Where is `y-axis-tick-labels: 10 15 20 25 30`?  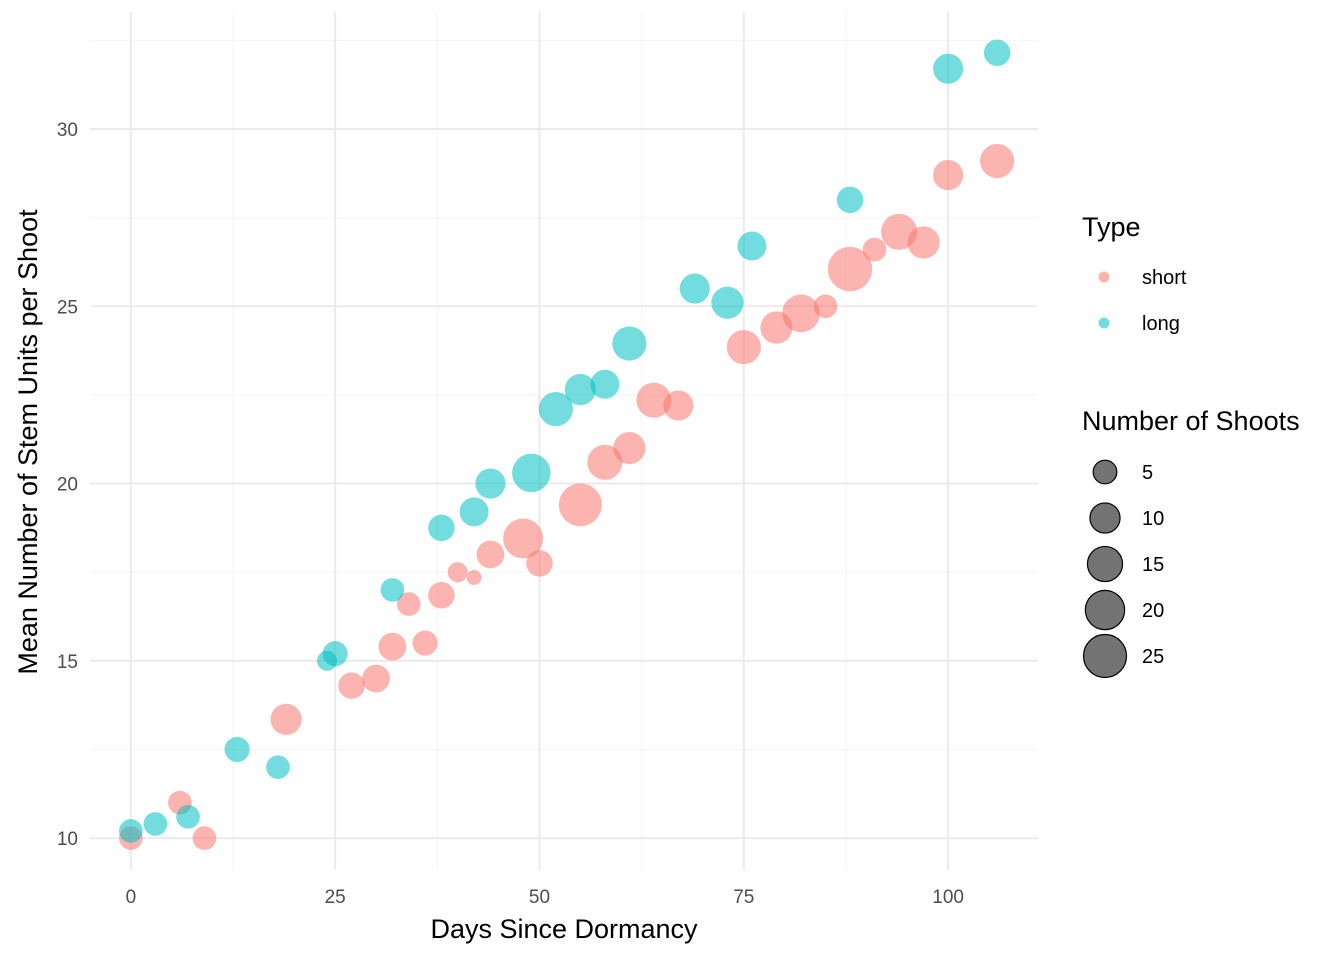
y-axis-tick-labels: 10 15 20 25 30 is located at coordinates (67, 485).